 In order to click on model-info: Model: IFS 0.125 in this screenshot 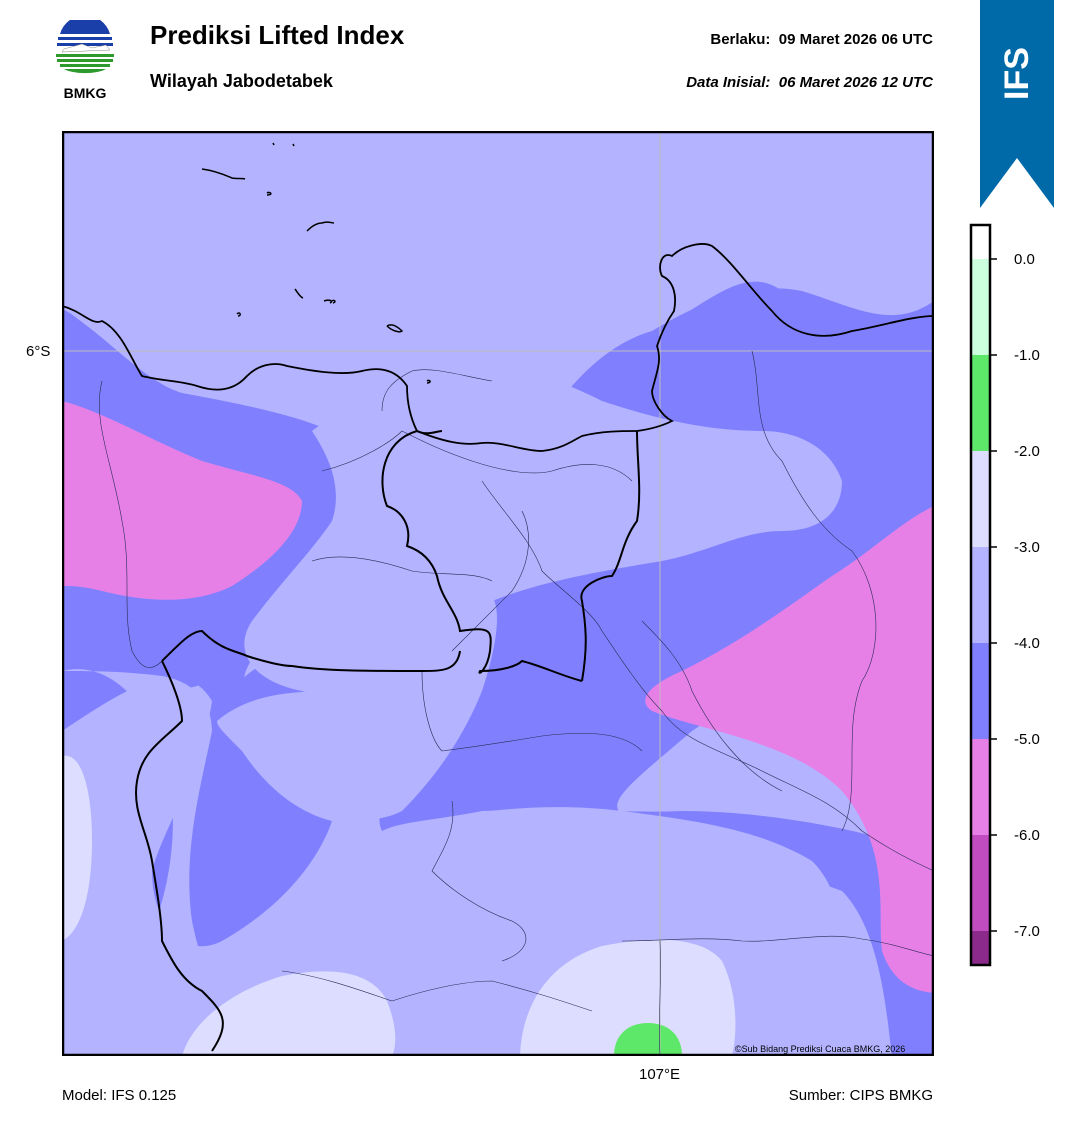, I will do `click(119, 1095)`.